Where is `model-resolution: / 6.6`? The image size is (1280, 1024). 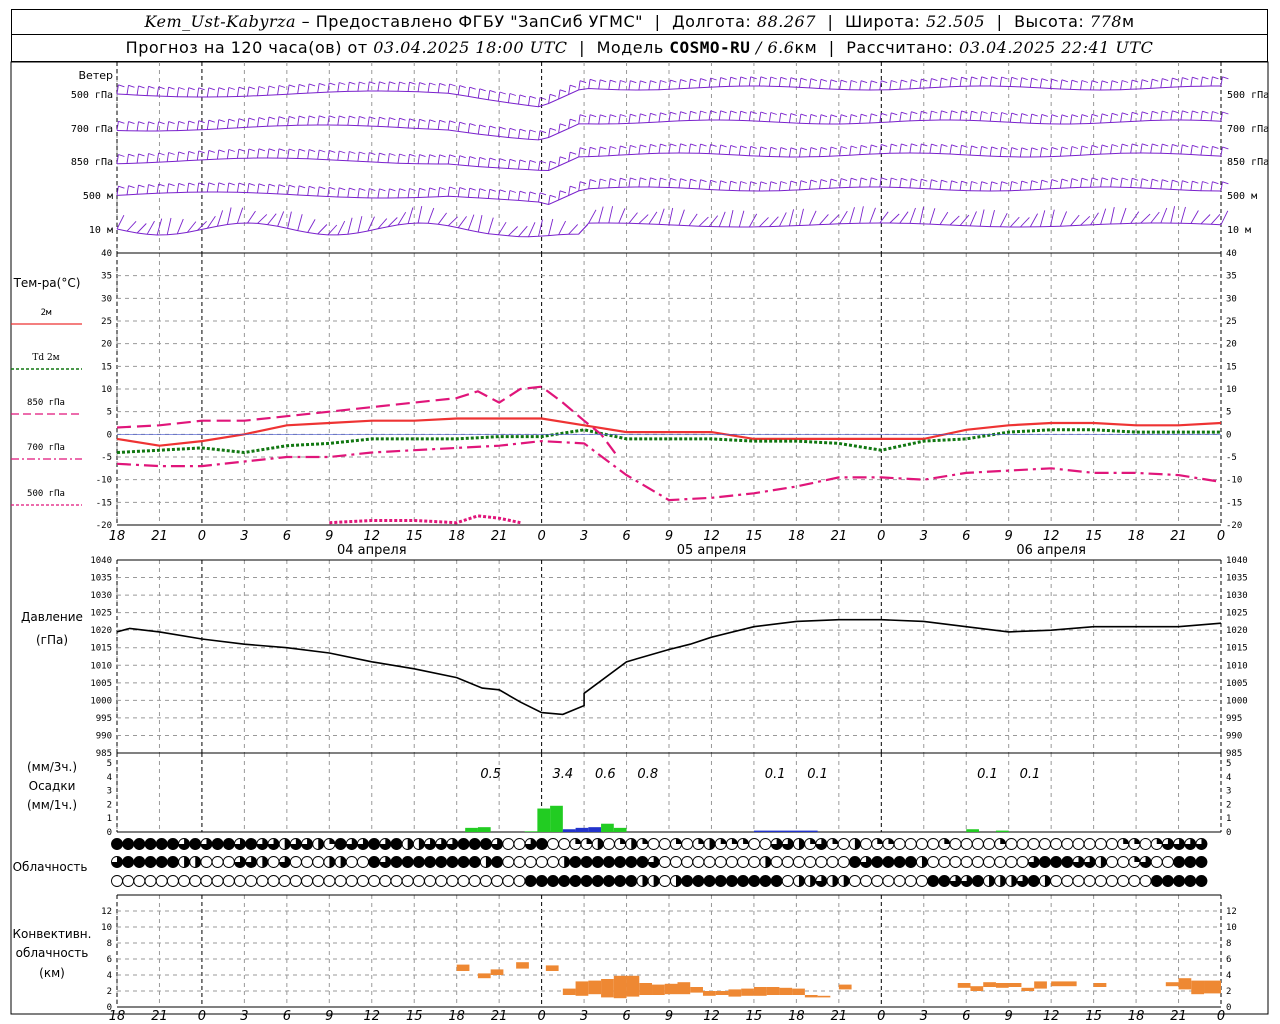 model-resolution: / 6.6 is located at coordinates (775, 47).